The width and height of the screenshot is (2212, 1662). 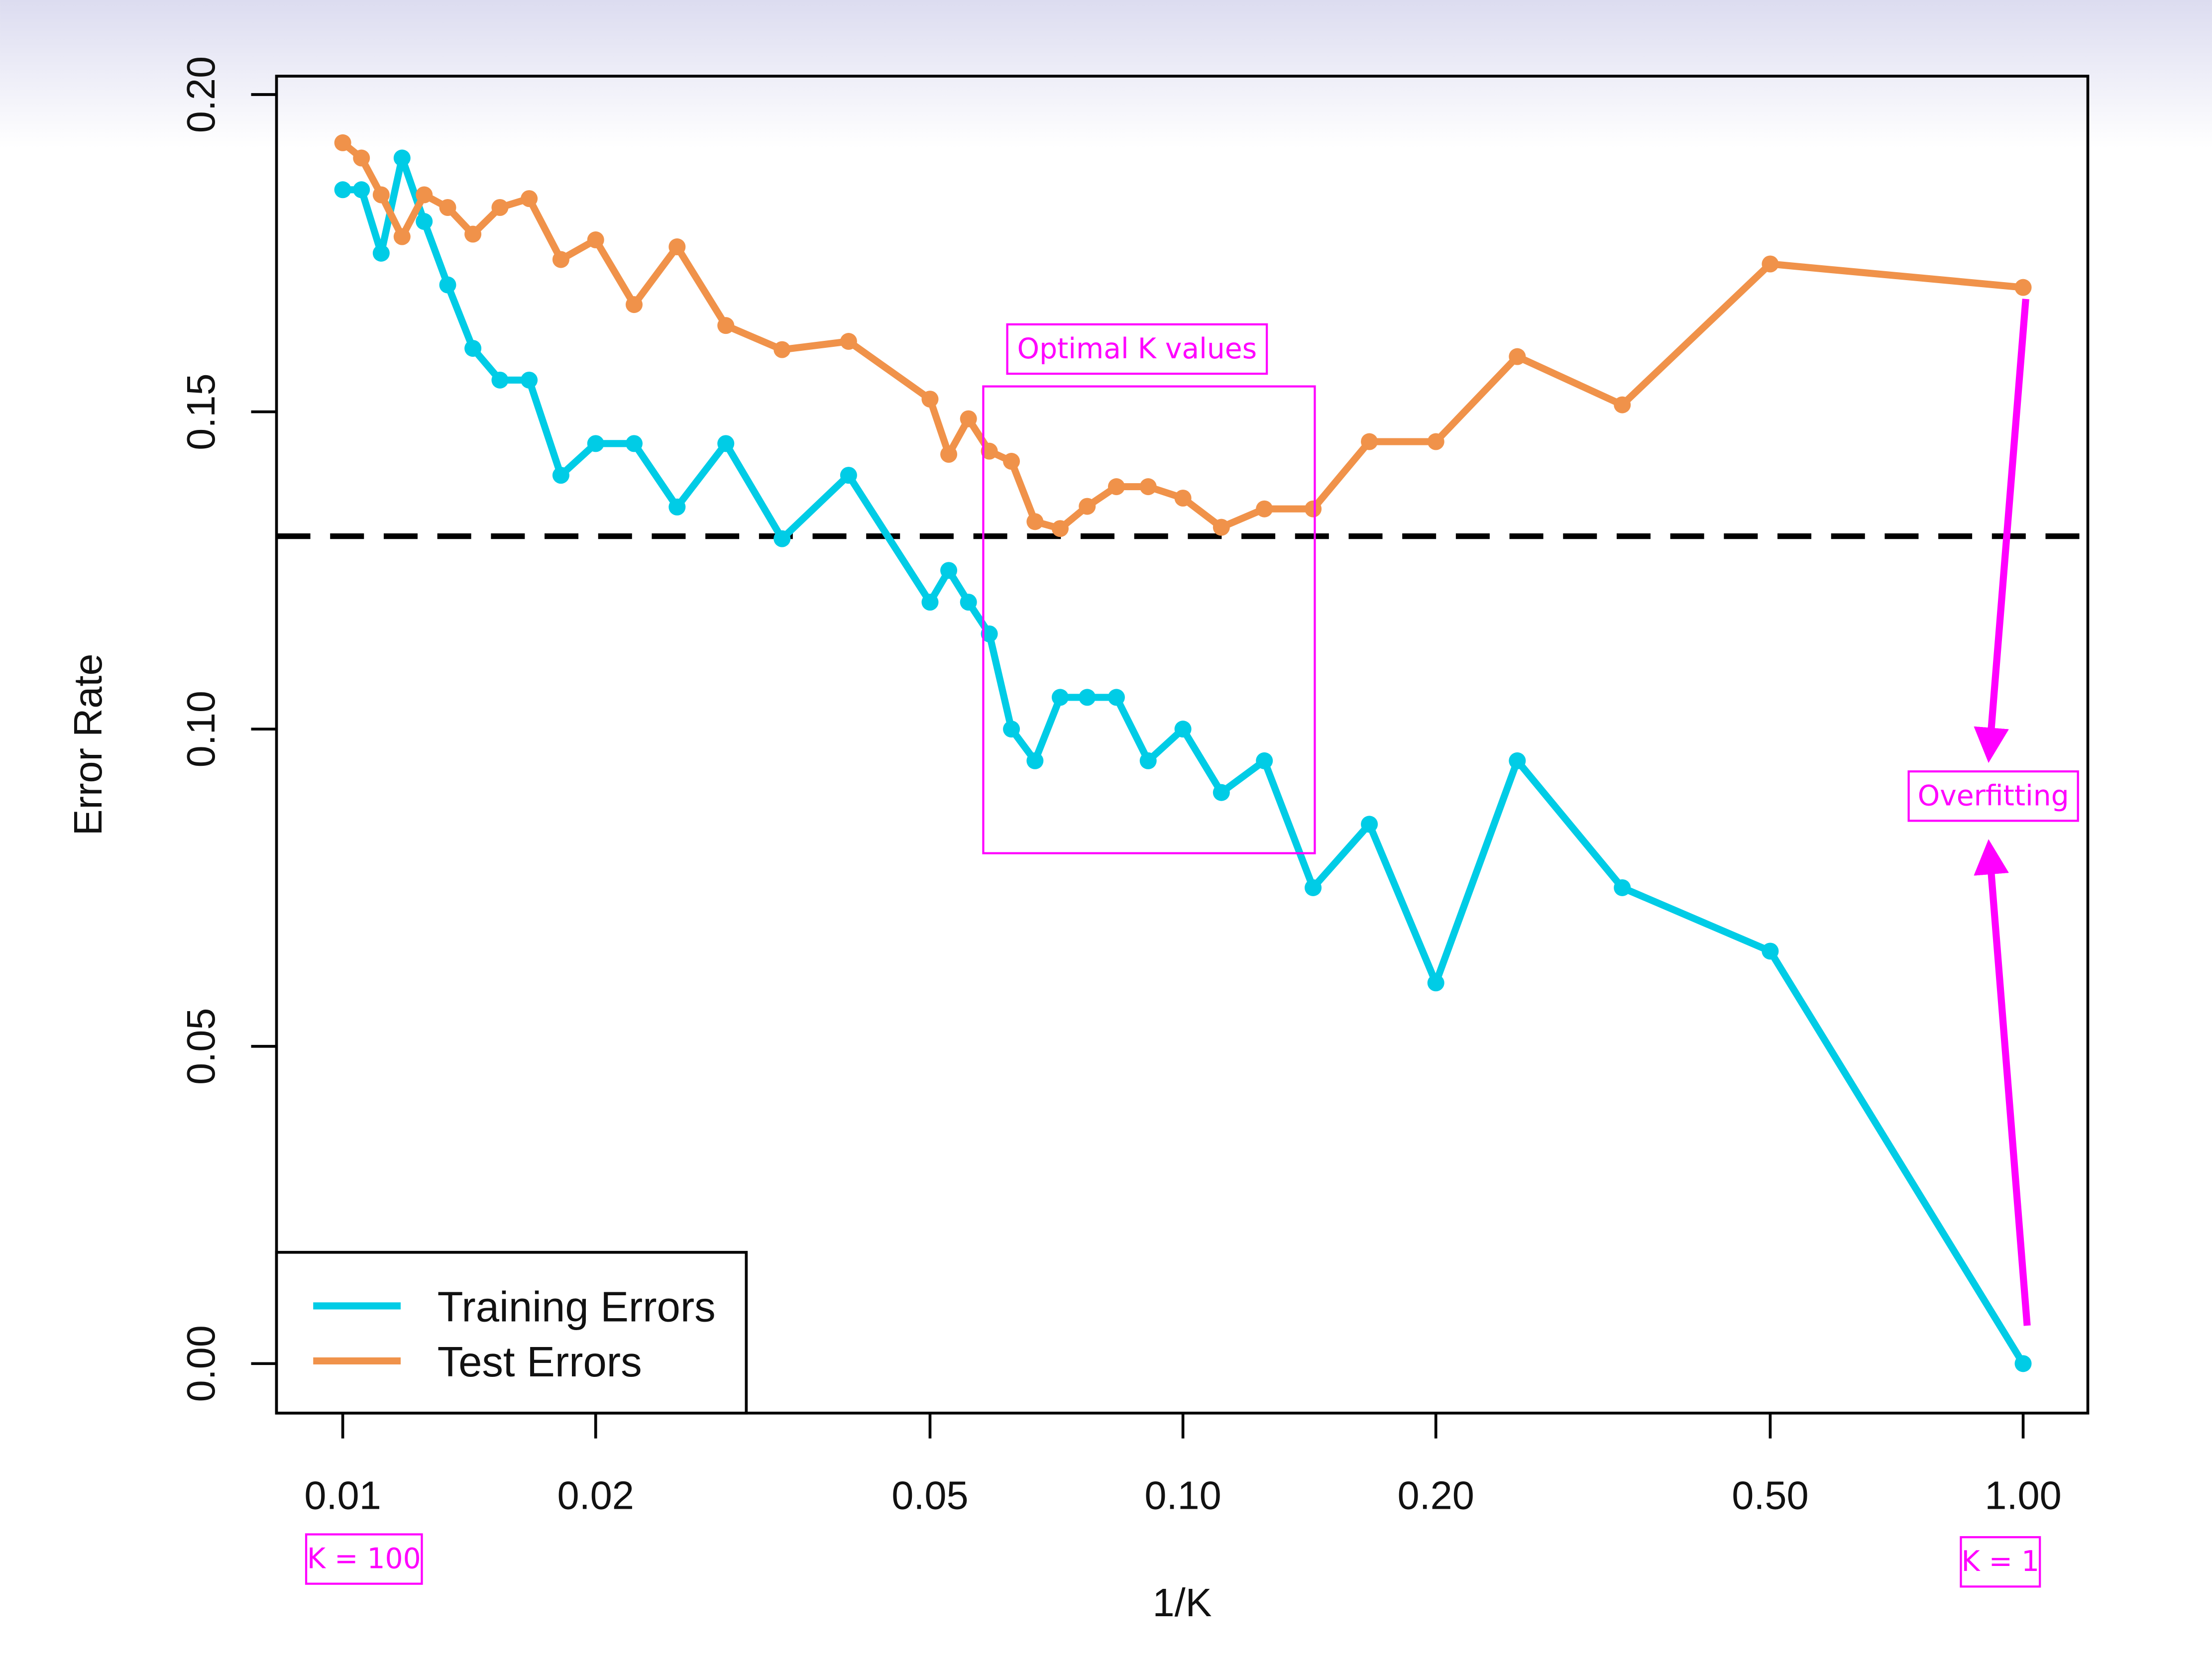 I want to click on y-tick-label: 0.15, so click(x=201, y=411).